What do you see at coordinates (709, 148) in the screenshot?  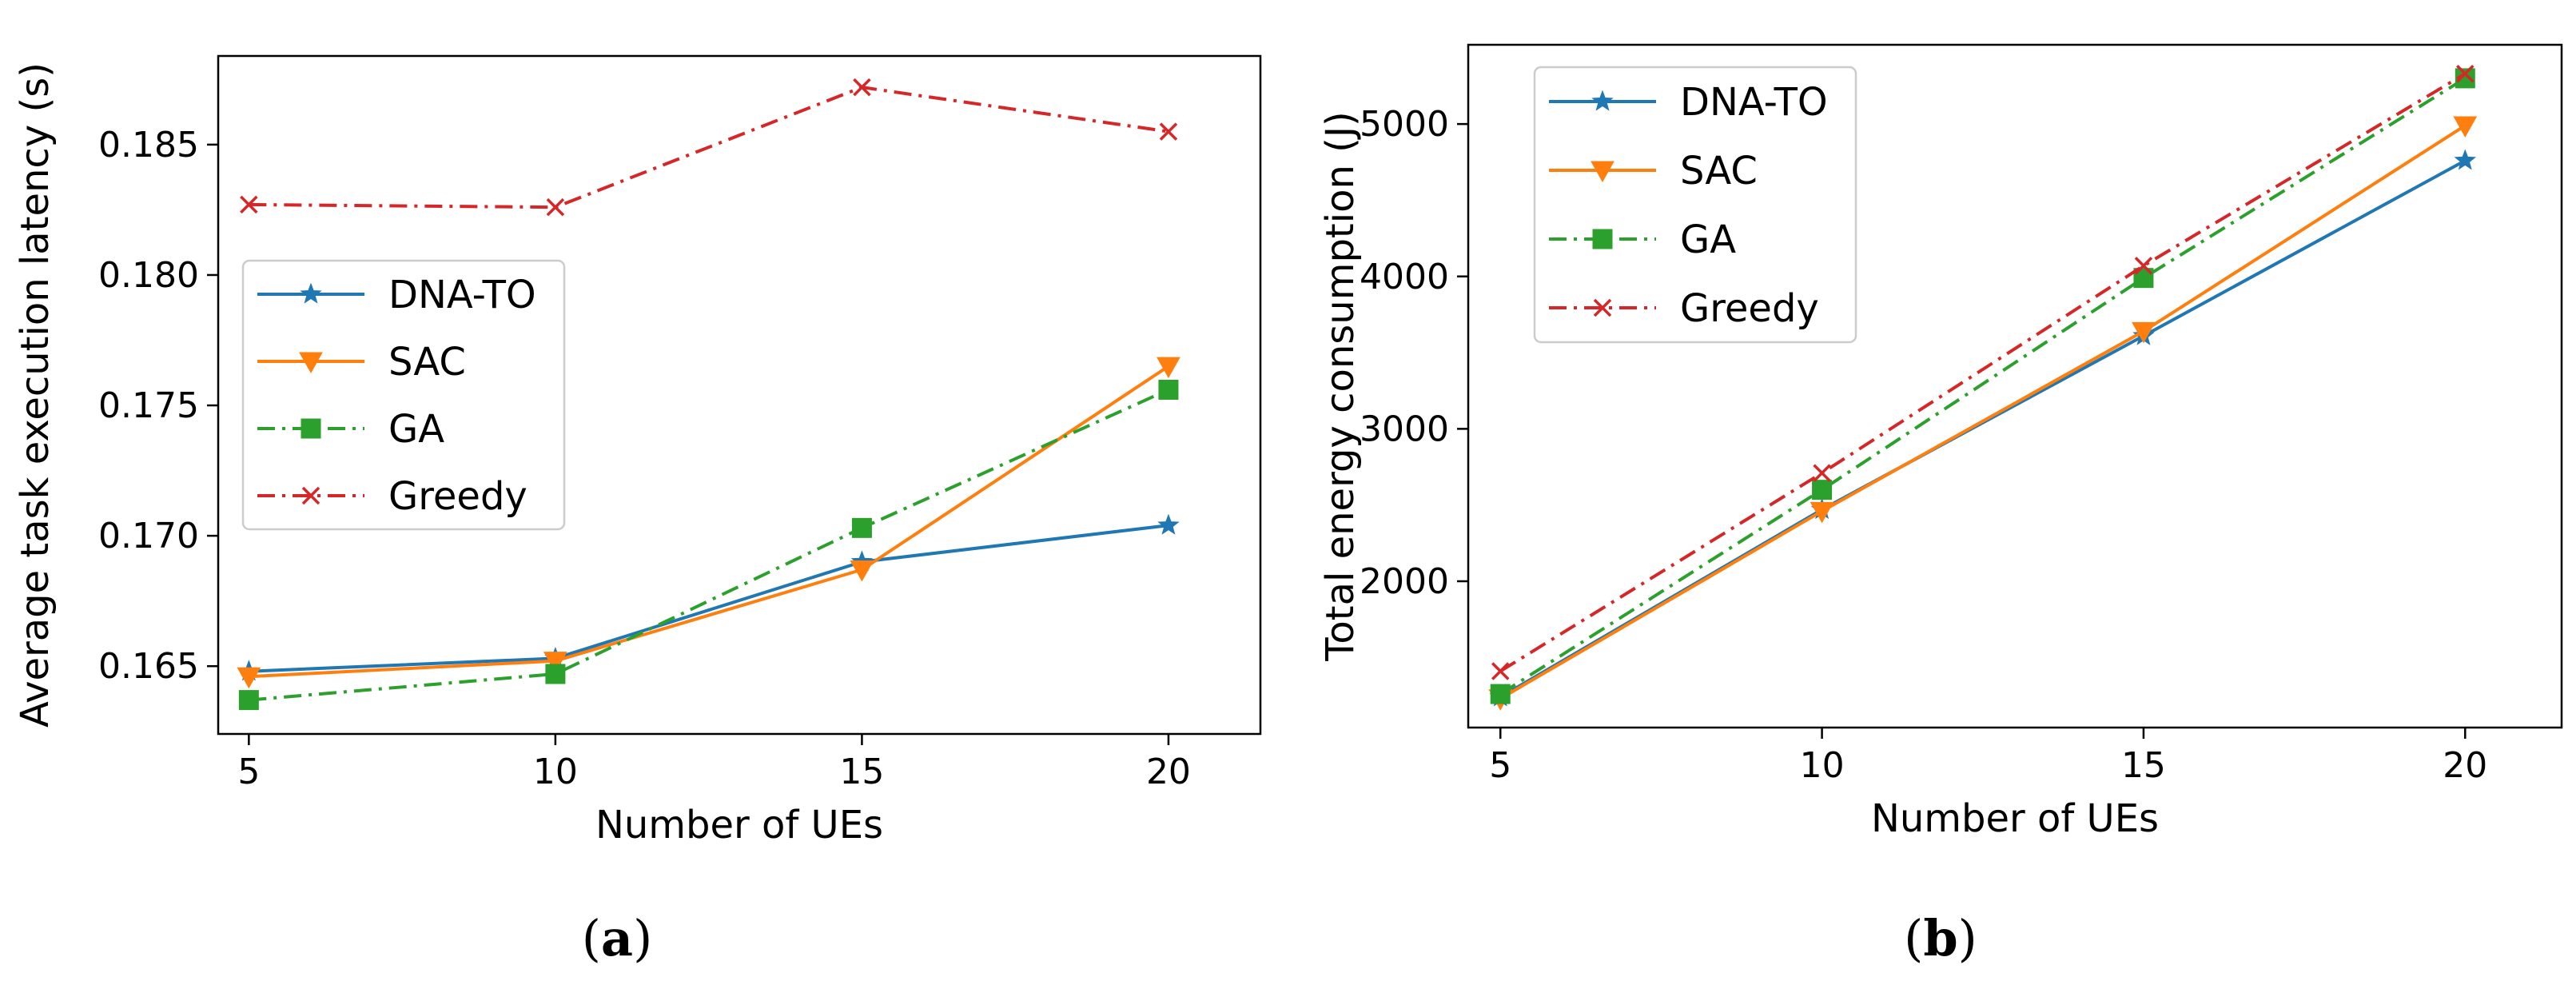 I see `series-line-greedy` at bounding box center [709, 148].